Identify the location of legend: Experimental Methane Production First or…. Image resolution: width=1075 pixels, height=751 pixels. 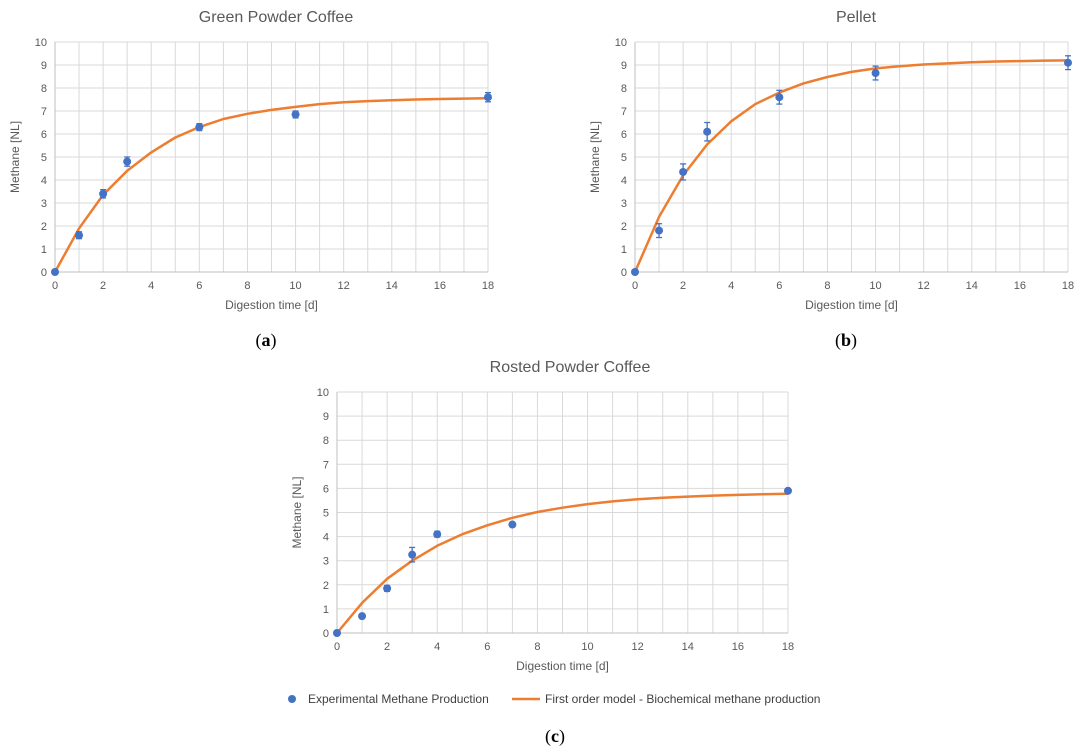
(554, 699).